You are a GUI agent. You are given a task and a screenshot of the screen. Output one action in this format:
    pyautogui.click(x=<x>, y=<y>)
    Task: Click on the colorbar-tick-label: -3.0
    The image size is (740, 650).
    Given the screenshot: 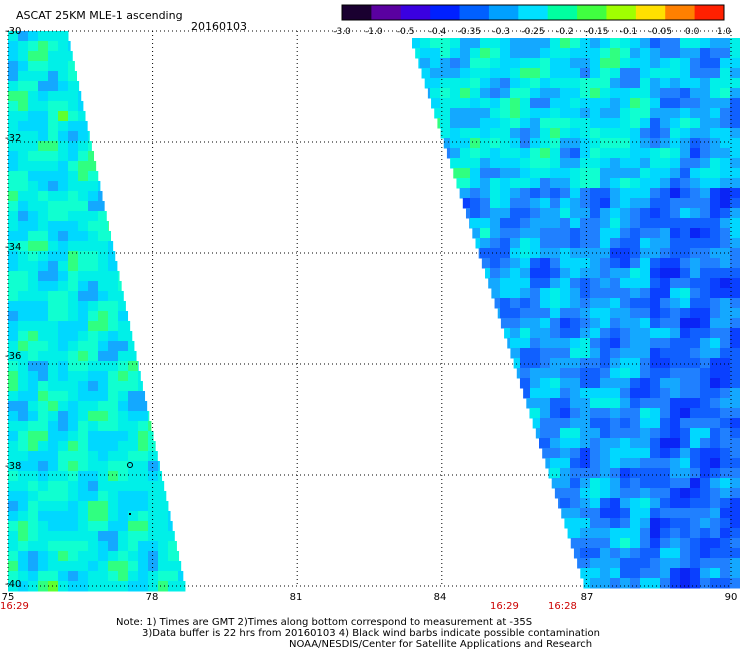 What is the action you would take?
    pyautogui.click(x=342, y=32)
    